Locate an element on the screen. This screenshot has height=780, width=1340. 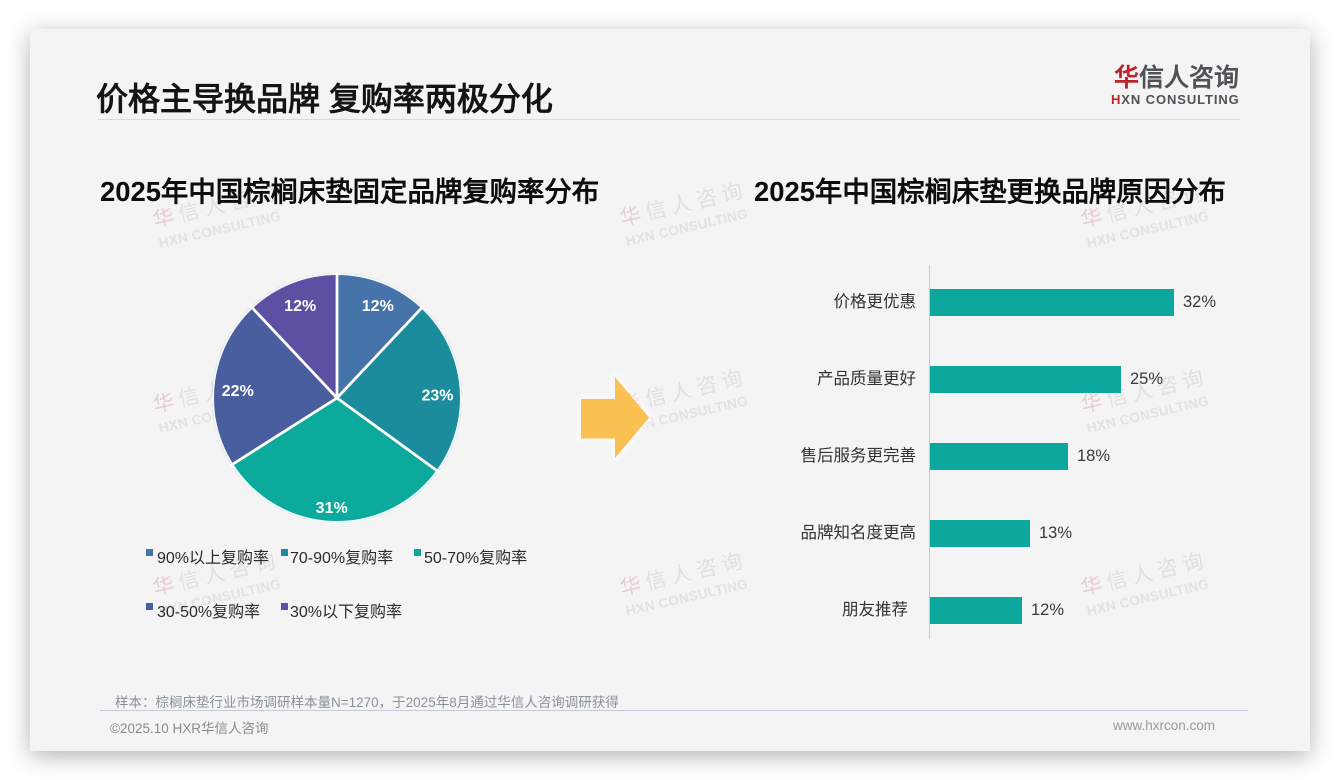
svg-text: 22% is located at coordinates (238, 391).